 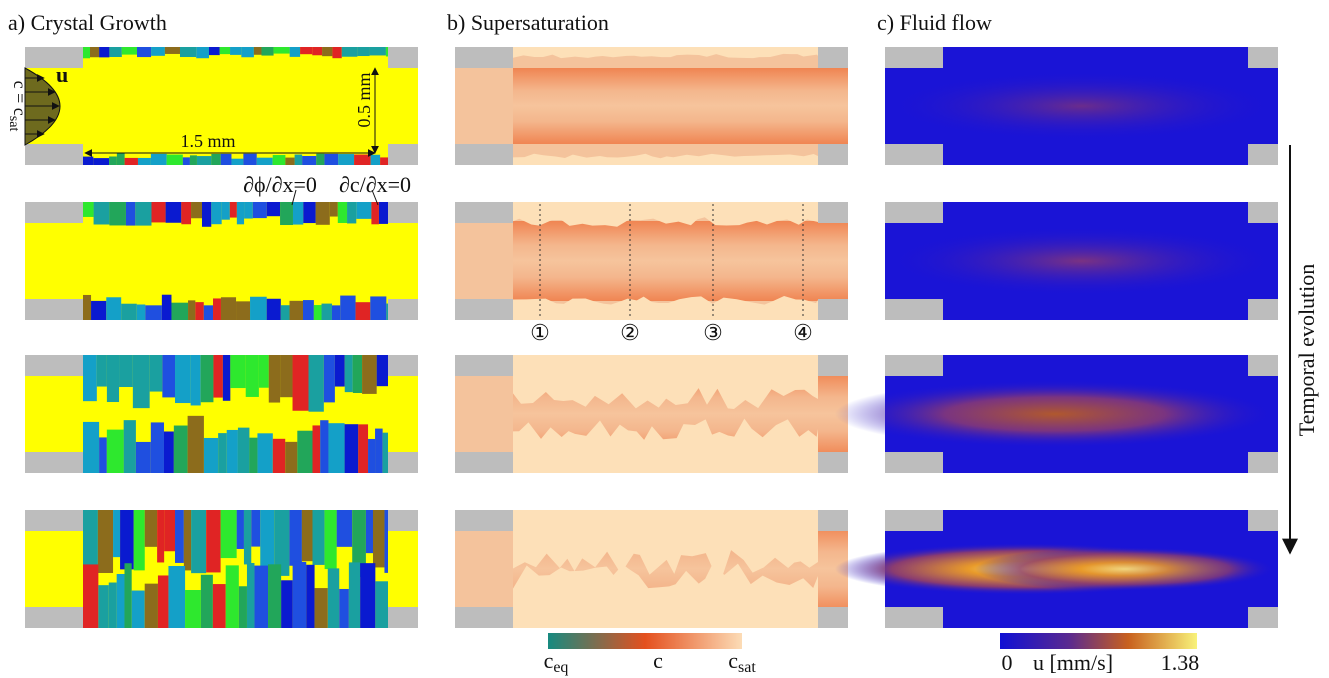 What do you see at coordinates (1073, 662) in the screenshot?
I see `colorbar-label: u [mm/s]` at bounding box center [1073, 662].